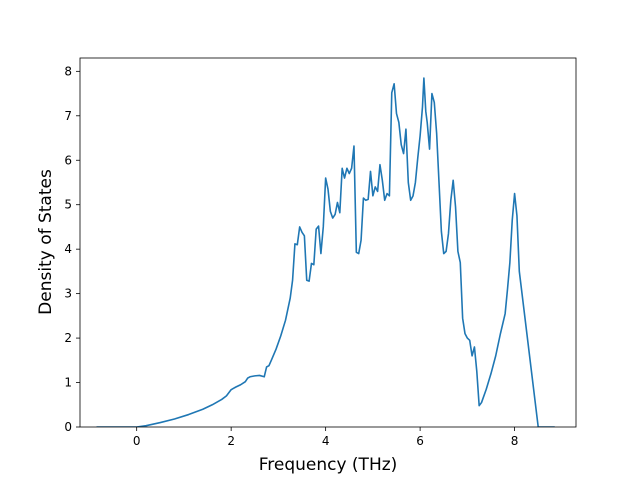 The image size is (640, 480). Describe the element at coordinates (420, 441) in the screenshot. I see `x-tick-label: 6` at that location.